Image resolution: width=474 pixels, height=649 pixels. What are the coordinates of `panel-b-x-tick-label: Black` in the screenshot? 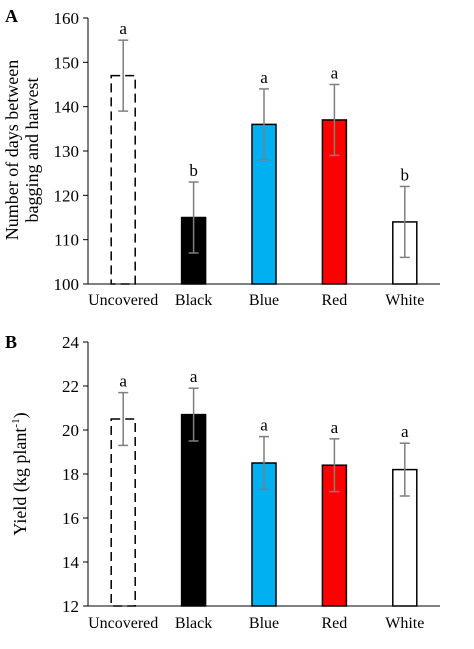 It's located at (193, 623).